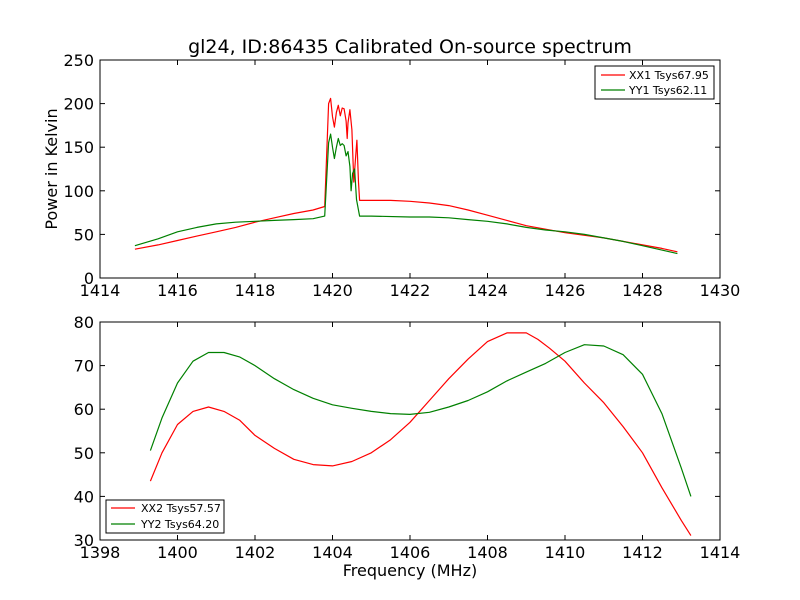 This screenshot has width=800, height=600. I want to click on x-tick-label: 1422, so click(410, 290).